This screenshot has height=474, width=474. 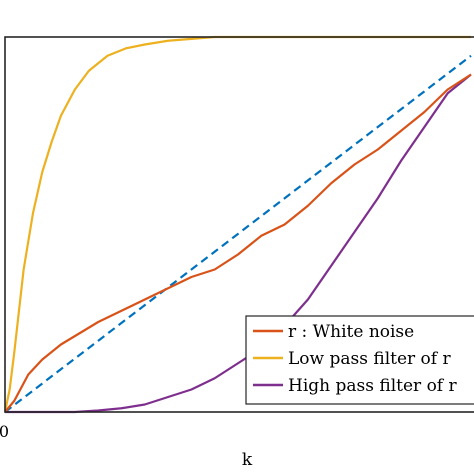 I want to click on legend-label-high-pass: High pass filter of r, so click(x=372, y=386).